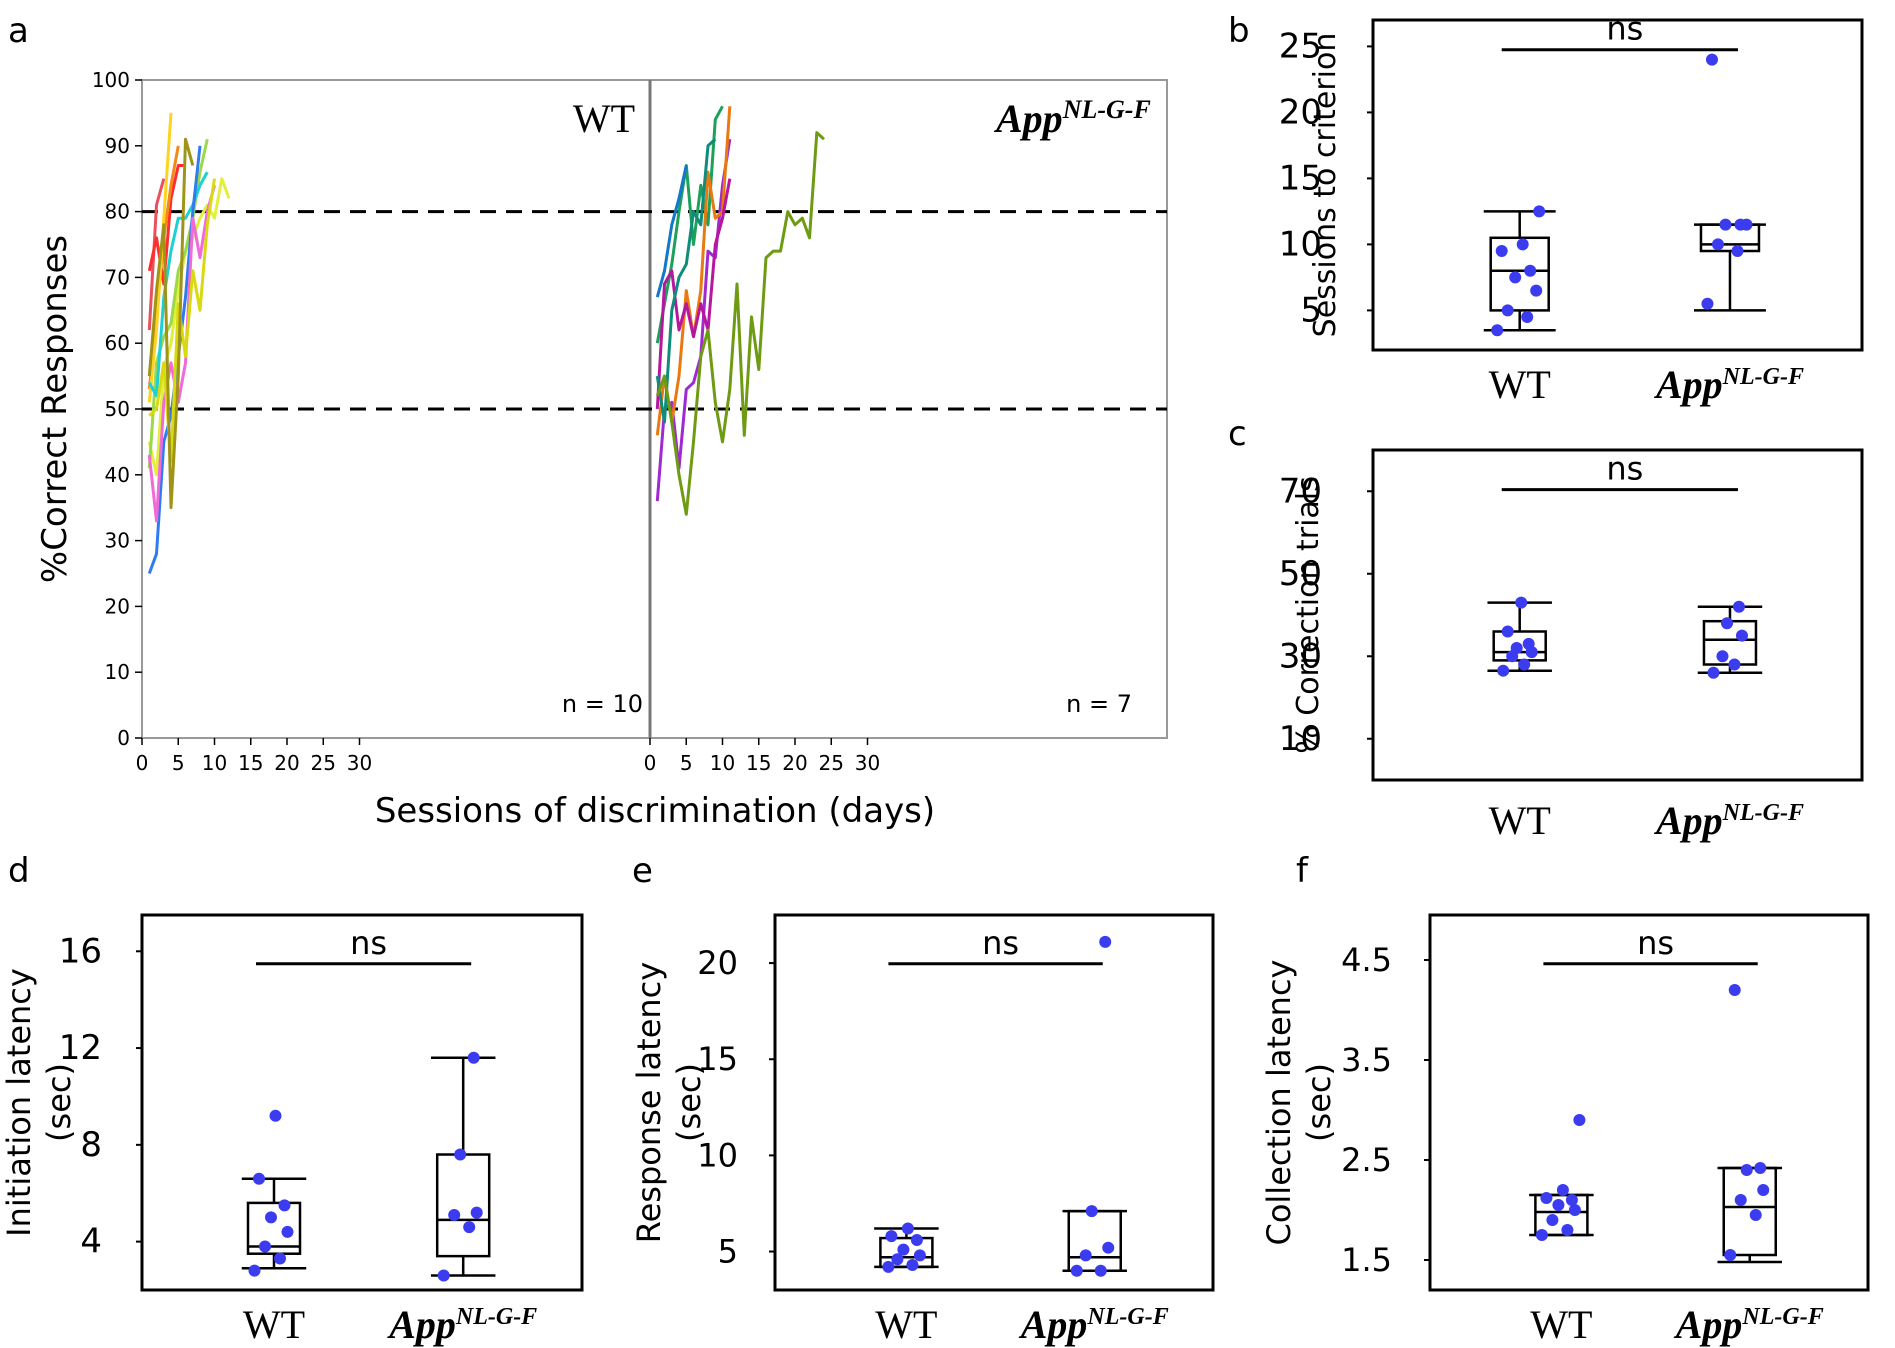 The image size is (1895, 1348). Describe the element at coordinates (55, 409) in the screenshot. I see `y-axis-title: %Correct Responses` at that location.